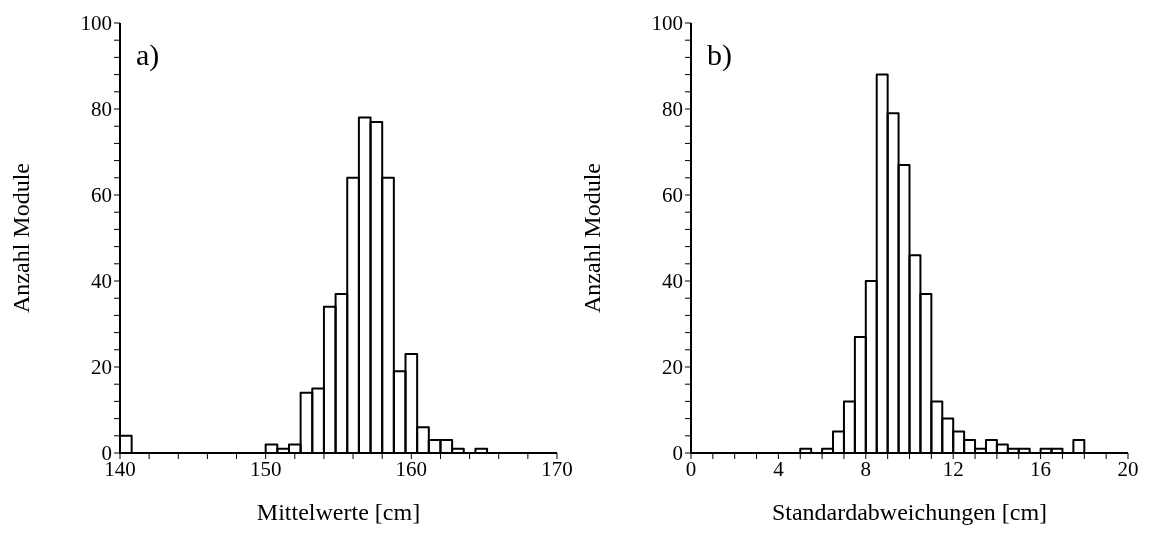  I want to click on x-tick-label: 16, so click(1041, 468).